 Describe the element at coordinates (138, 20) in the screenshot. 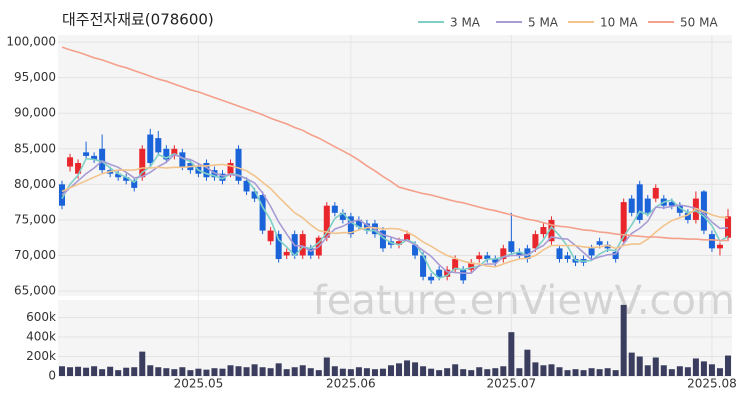

I see `chart-title: 대주전자재료(078600)` at that location.